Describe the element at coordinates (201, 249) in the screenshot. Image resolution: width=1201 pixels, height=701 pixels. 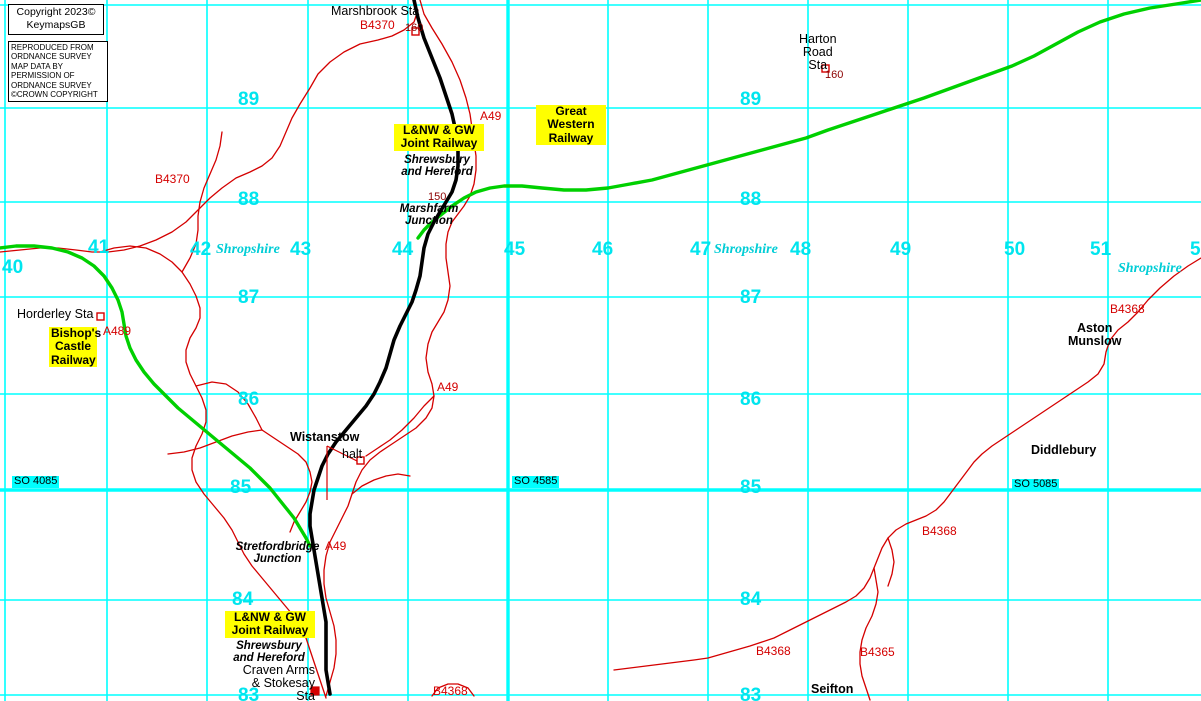
I see `grid-easting-42: 42` at that location.